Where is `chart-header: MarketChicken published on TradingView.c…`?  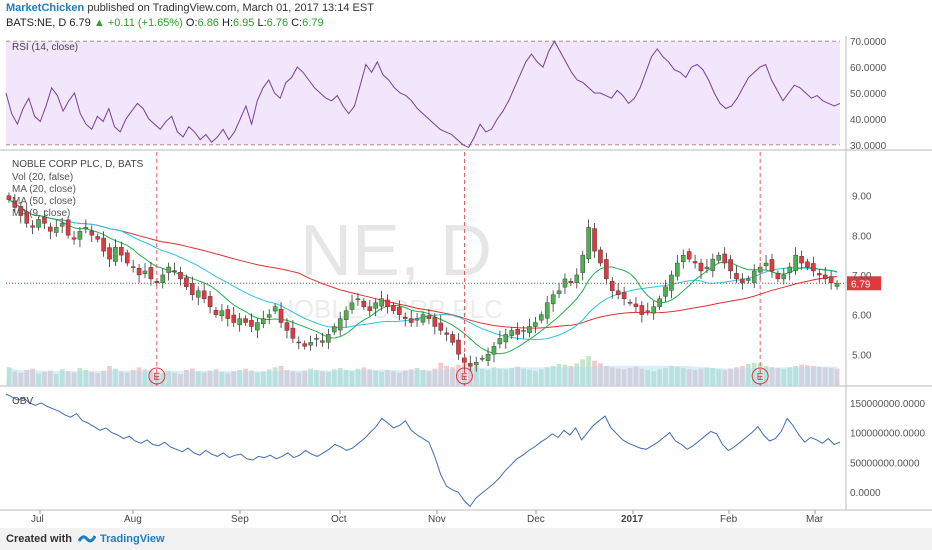
chart-header: MarketChicken published on TradingView.c… is located at coordinates (190, 8).